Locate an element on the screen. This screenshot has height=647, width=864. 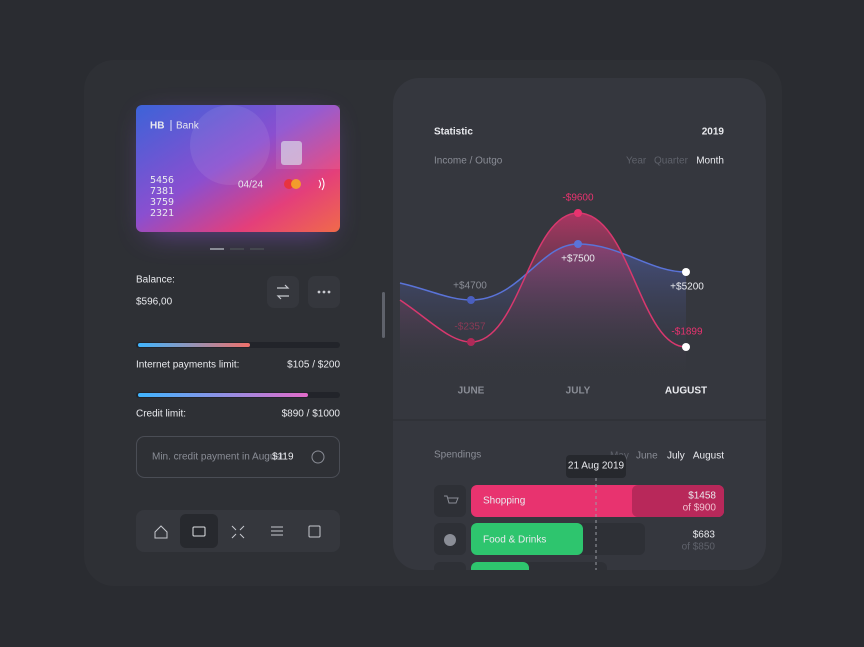
nav-home is located at coordinates (161, 532).